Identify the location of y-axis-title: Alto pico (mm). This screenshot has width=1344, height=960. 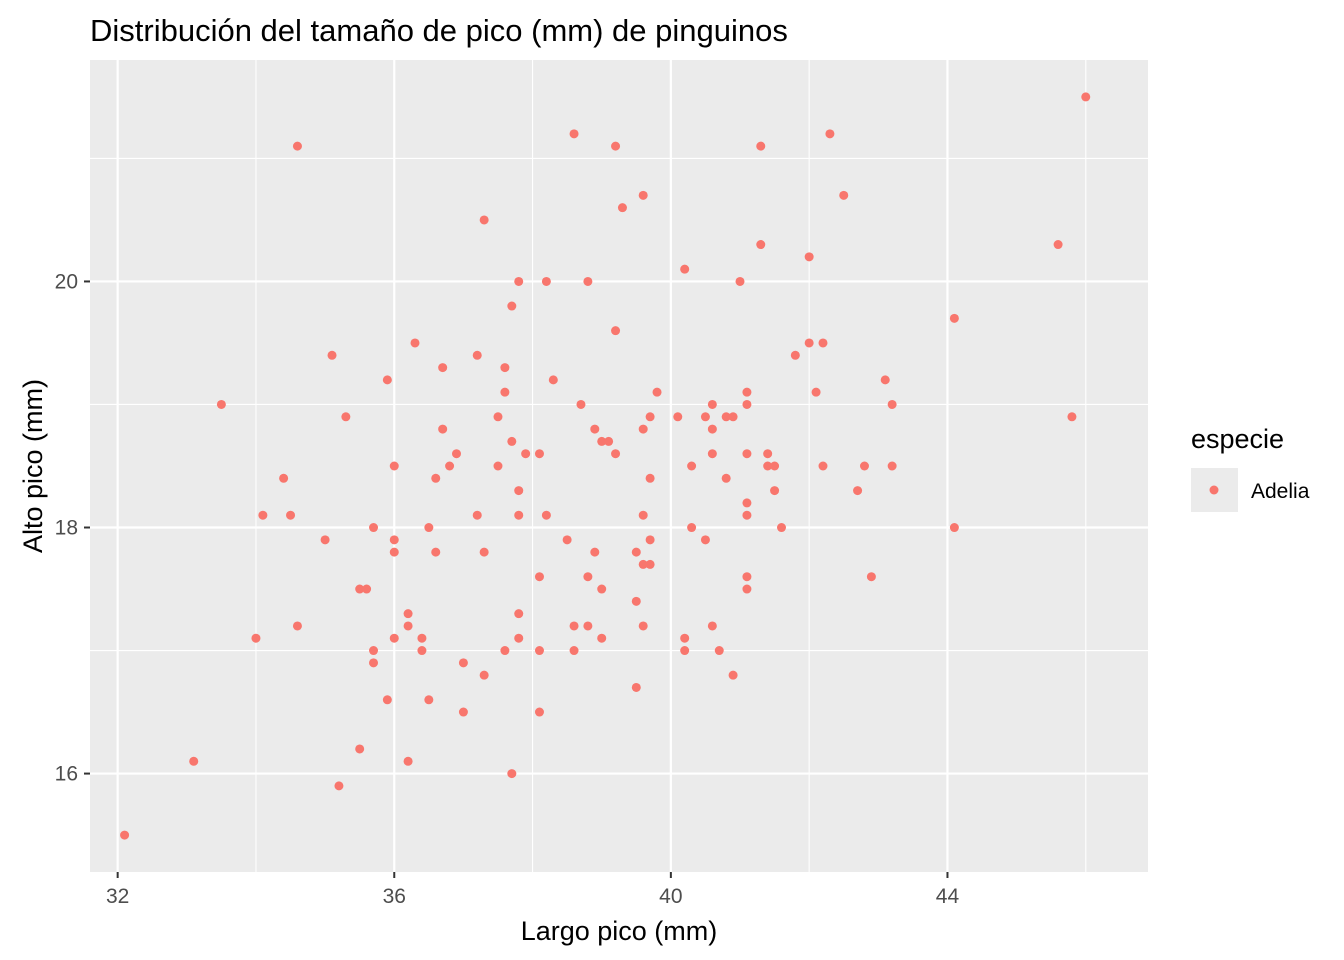
(33, 466).